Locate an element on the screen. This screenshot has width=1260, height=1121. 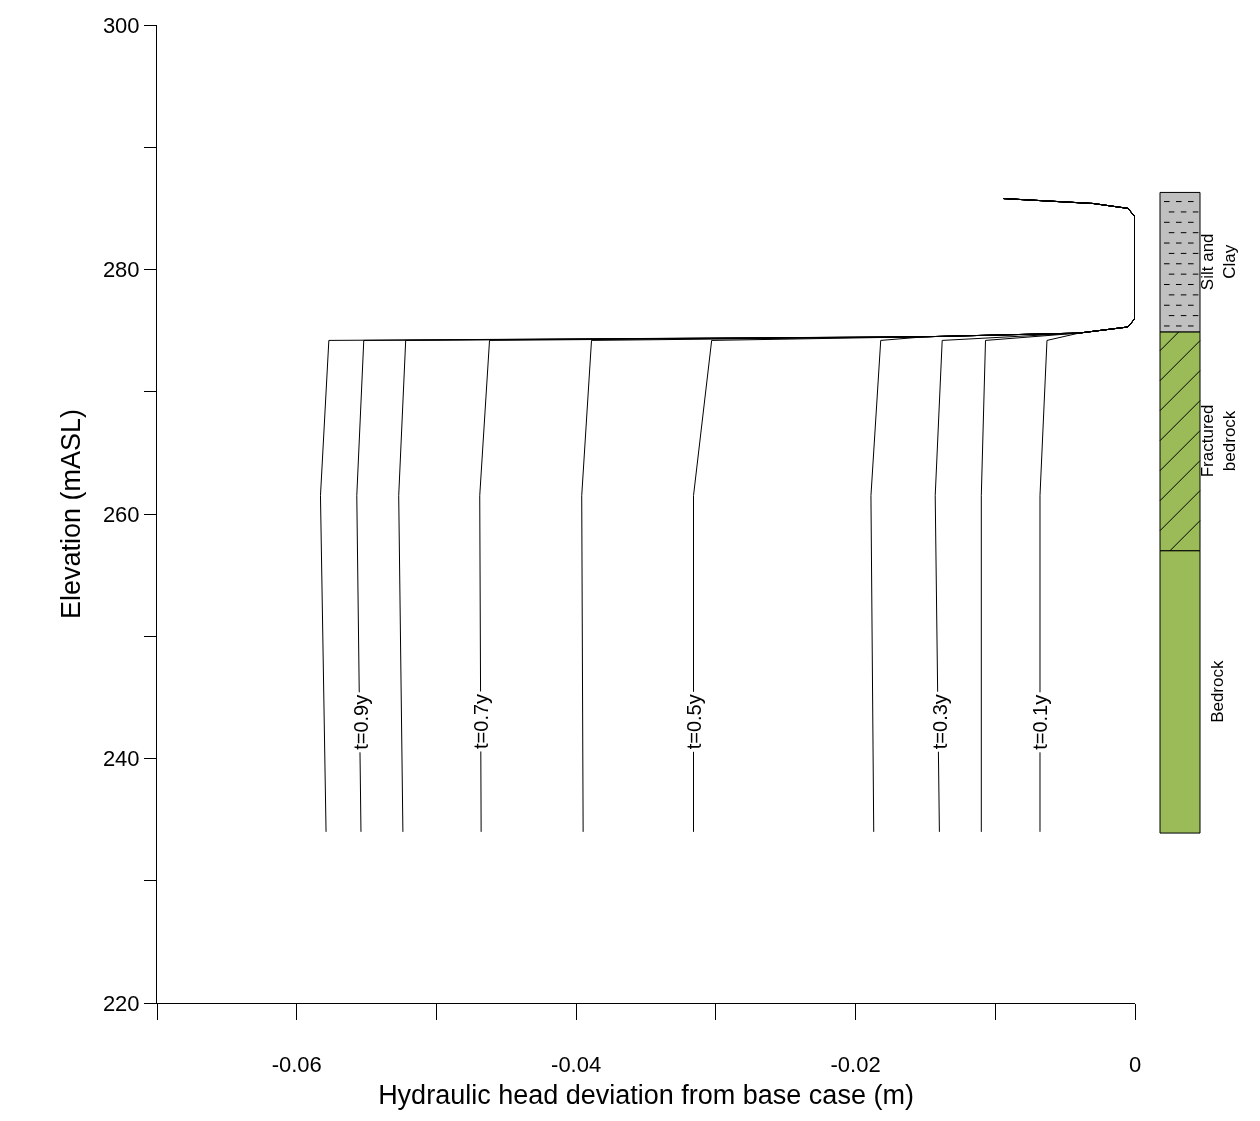
x-axis-title: Hydraulic head deviation from base case (m) is located at coordinates (646, 1094).